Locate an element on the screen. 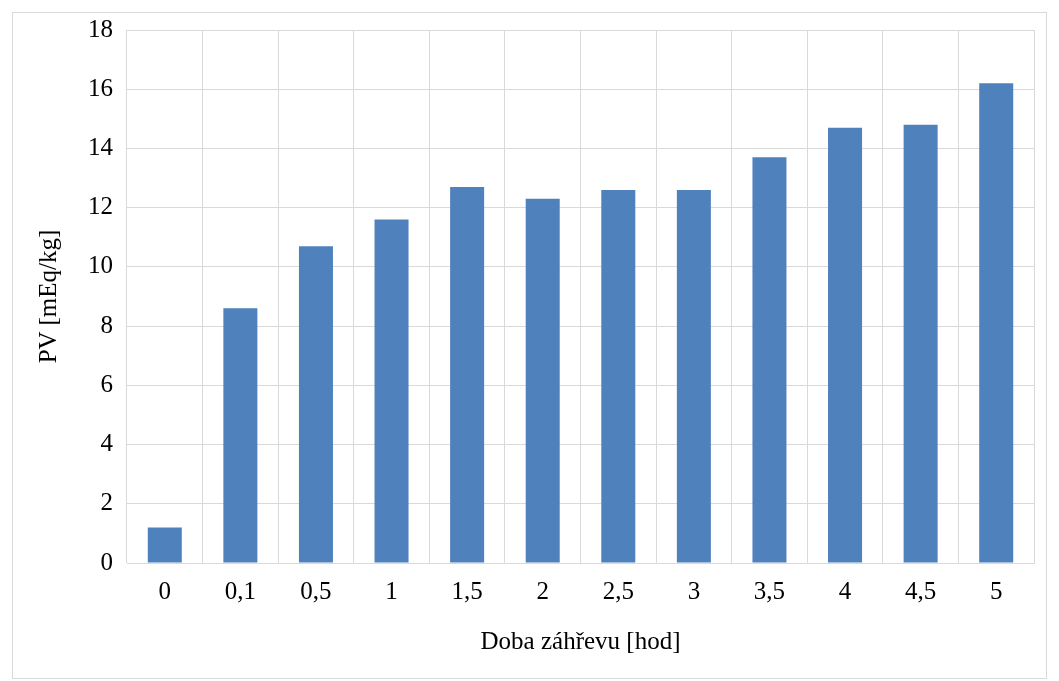 Image resolution: width=1059 pixels, height=681 pixels. x-tick-label: 1 is located at coordinates (391, 590).